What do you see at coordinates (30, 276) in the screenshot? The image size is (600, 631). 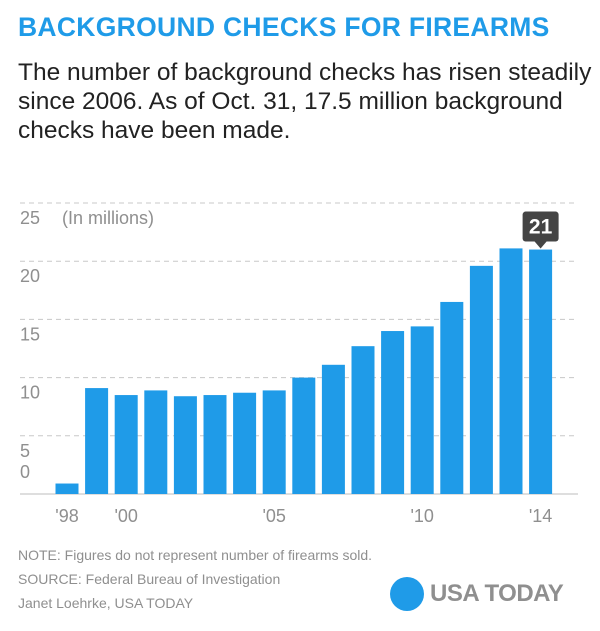 I see `y-tick-label: 20` at bounding box center [30, 276].